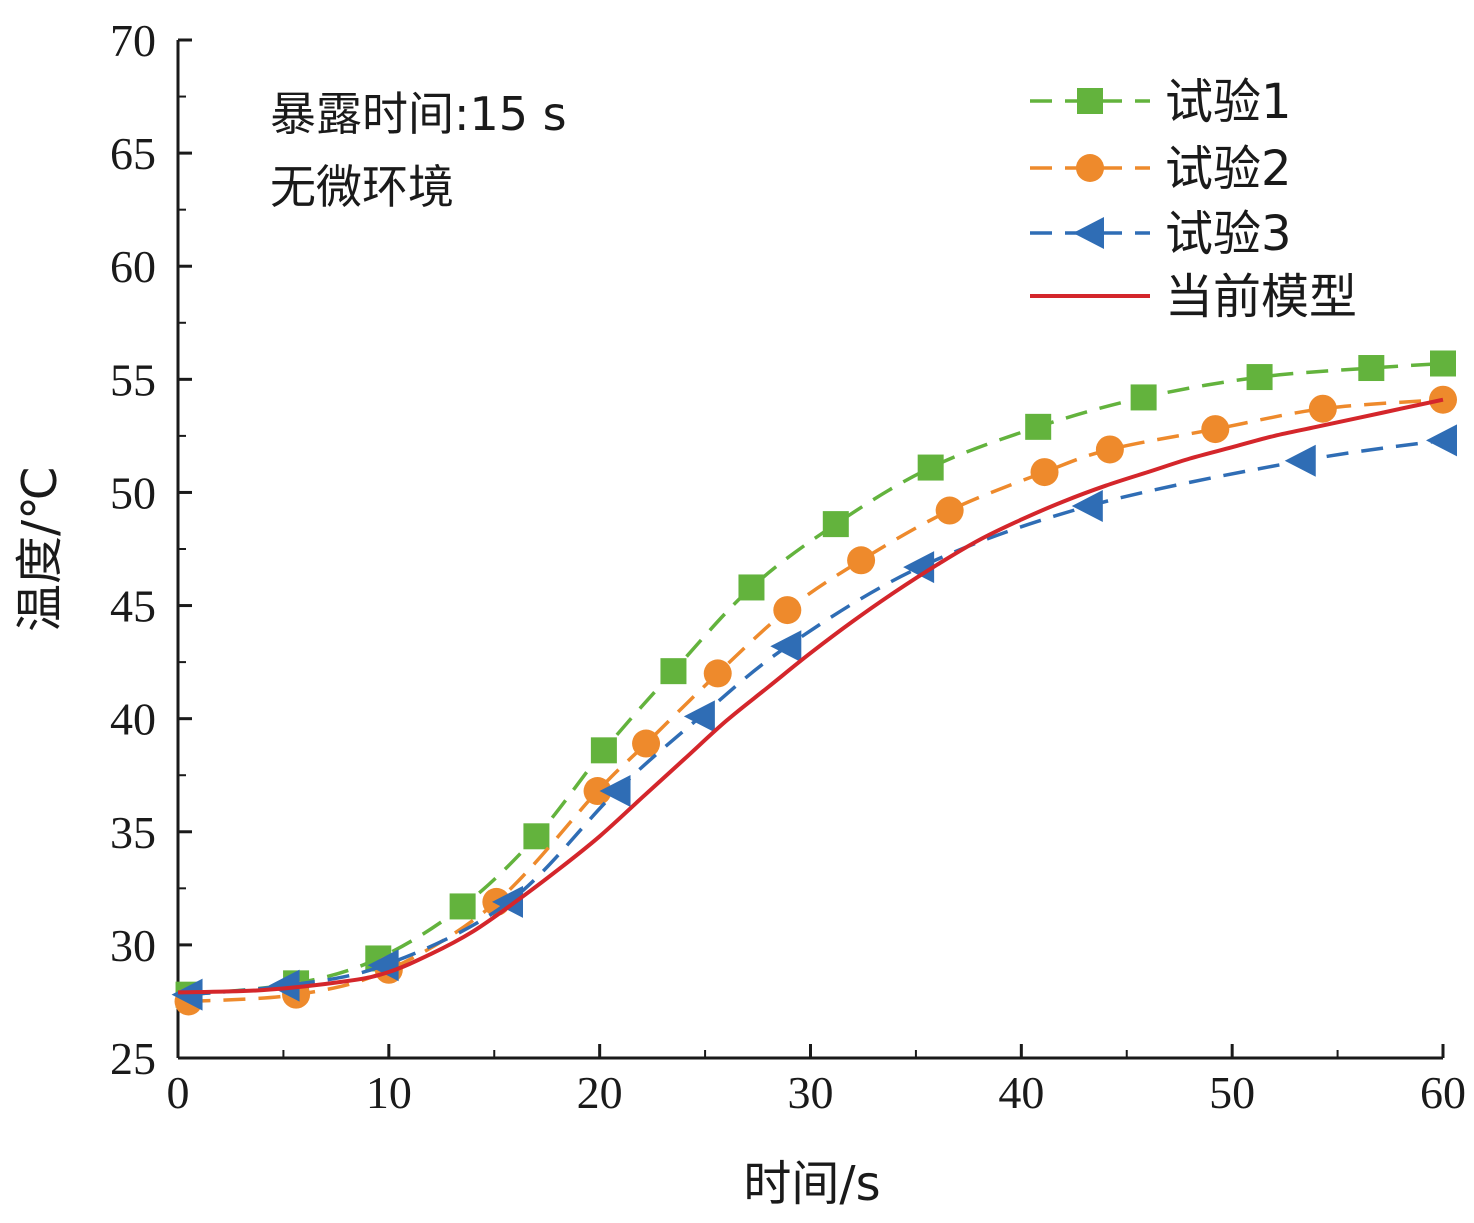 The width and height of the screenshot is (1474, 1223). What do you see at coordinates (1443, 1092) in the screenshot?
I see `x-tick-label: 60` at bounding box center [1443, 1092].